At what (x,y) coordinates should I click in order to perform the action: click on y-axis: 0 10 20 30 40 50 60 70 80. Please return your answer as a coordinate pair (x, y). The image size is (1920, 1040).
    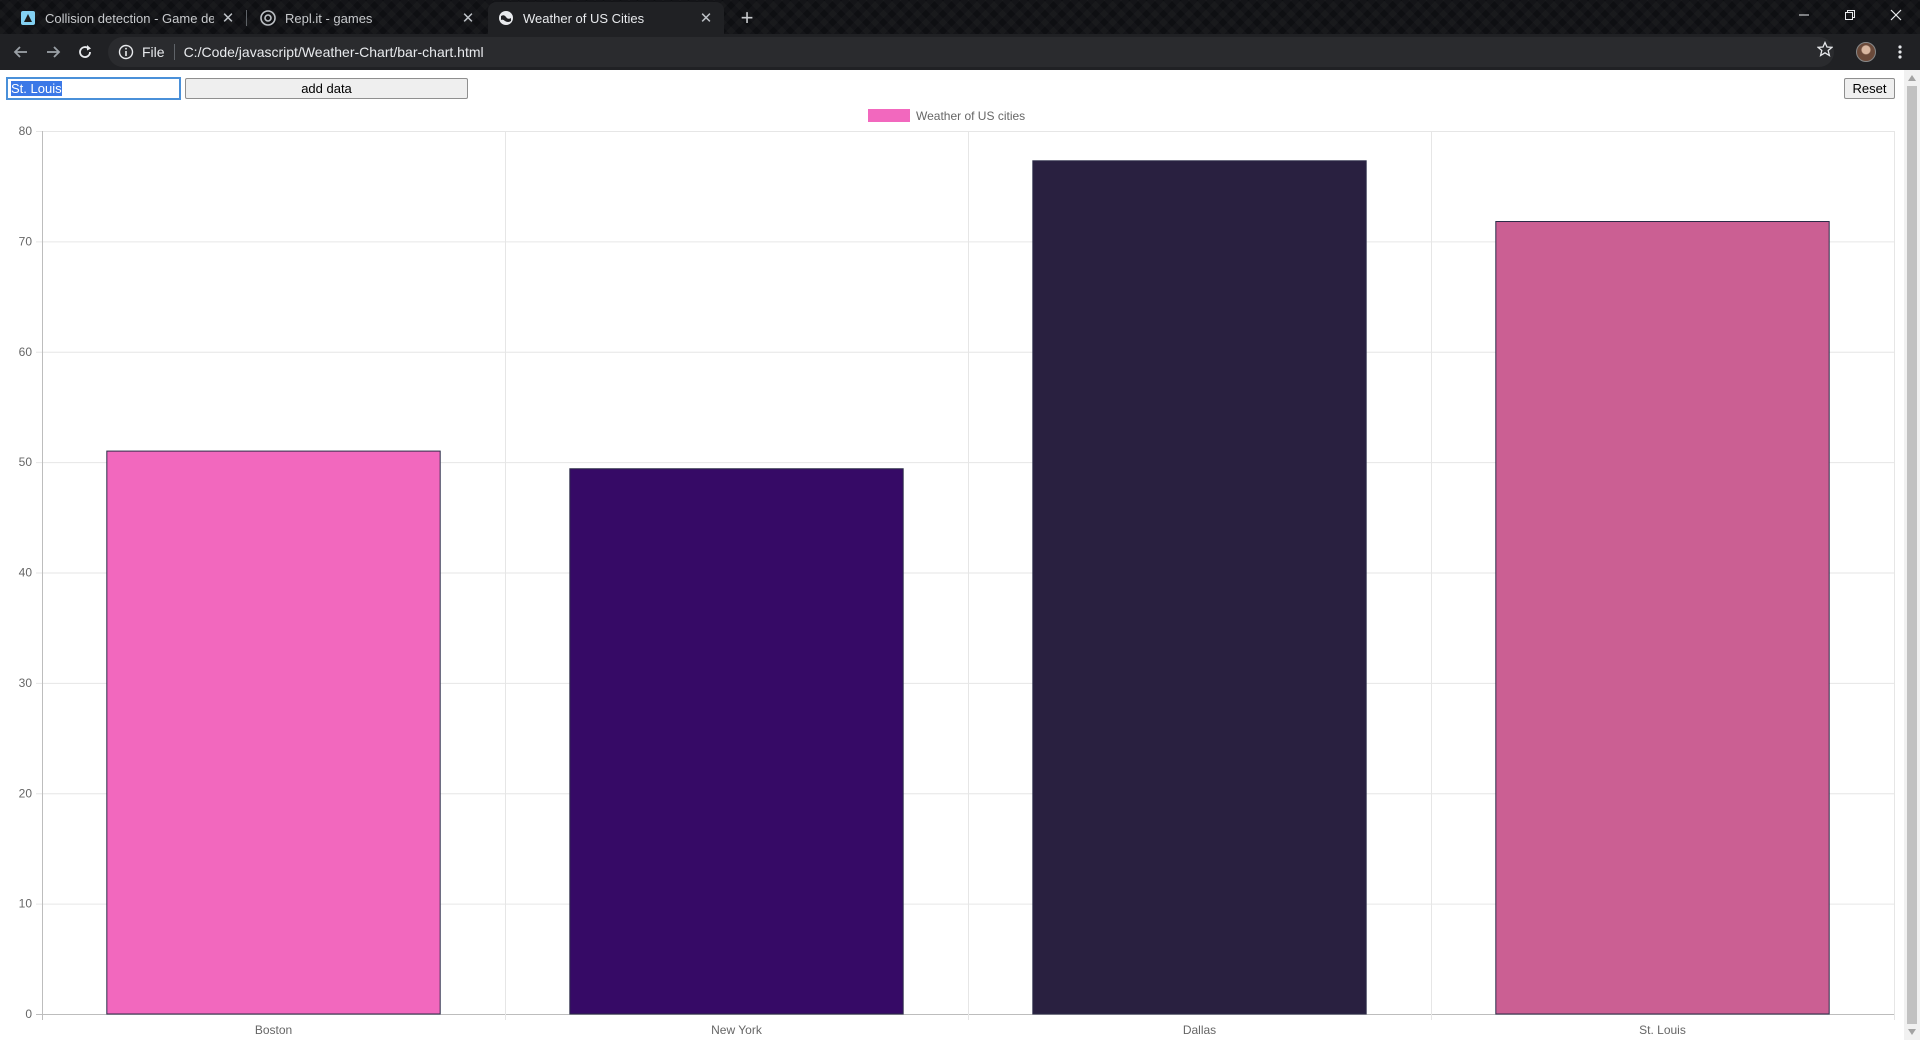
    Looking at the image, I should click on (26, 572).